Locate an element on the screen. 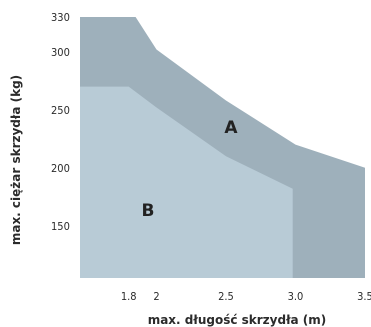 Image resolution: width=371 pixels, height=327 pixels. y-axis-title: max. ciężar skrzydła (kg) is located at coordinates (16, 160).